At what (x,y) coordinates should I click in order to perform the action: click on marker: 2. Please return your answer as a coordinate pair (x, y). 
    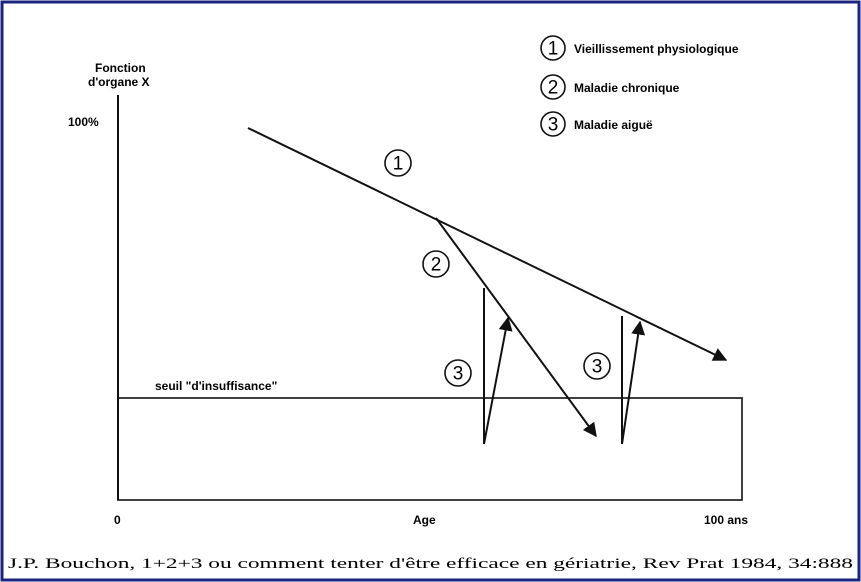
    Looking at the image, I should click on (436, 264).